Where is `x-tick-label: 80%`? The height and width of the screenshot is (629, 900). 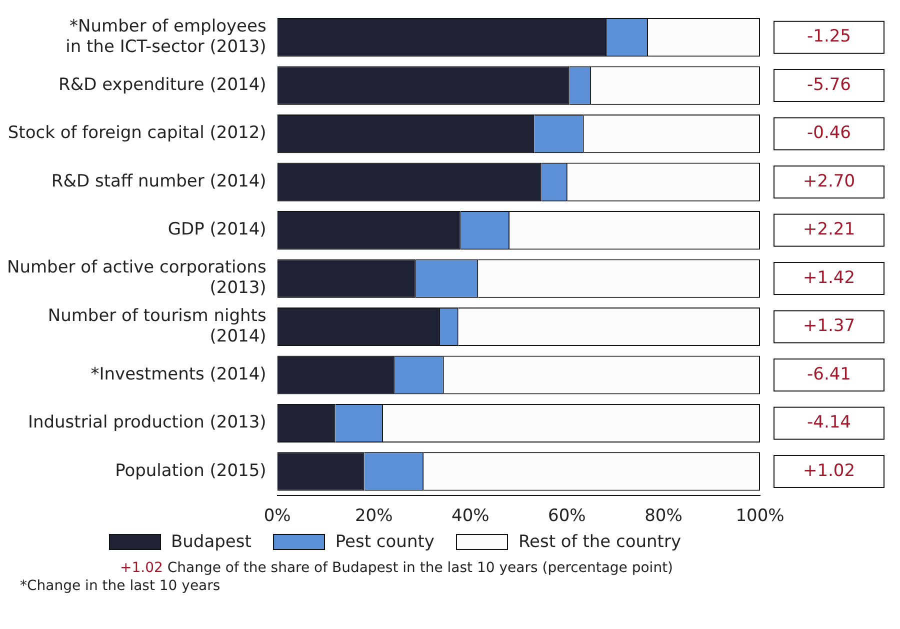
x-tick-label: 80% is located at coordinates (663, 516).